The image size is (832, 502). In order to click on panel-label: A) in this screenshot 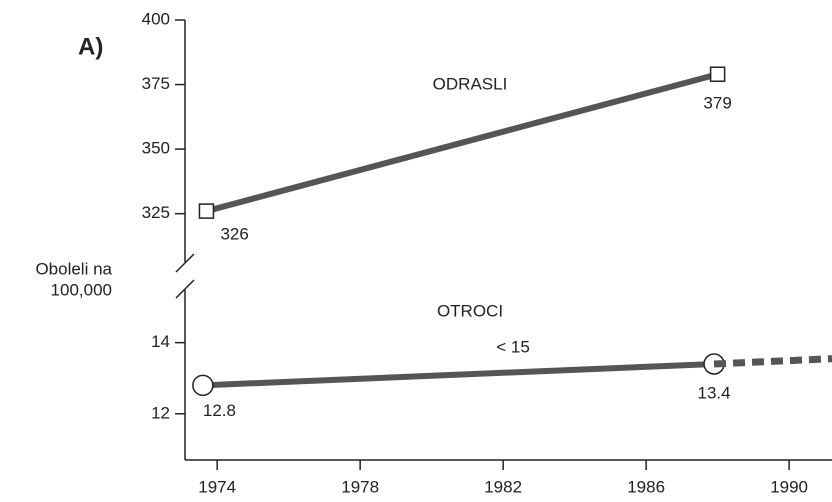, I will do `click(90, 46)`.